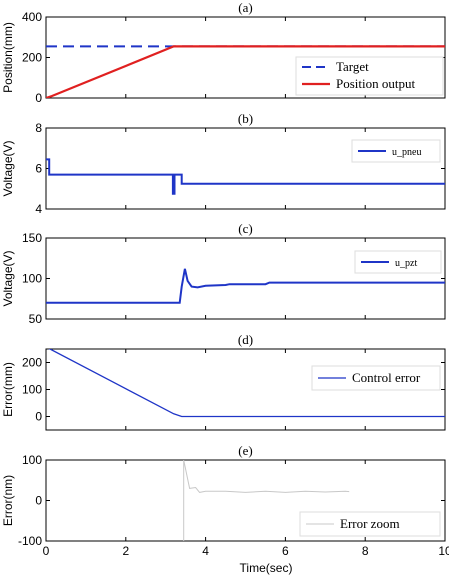 This screenshot has height=578, width=449. Describe the element at coordinates (205, 551) in the screenshot. I see `x-tick-label: 4` at that location.